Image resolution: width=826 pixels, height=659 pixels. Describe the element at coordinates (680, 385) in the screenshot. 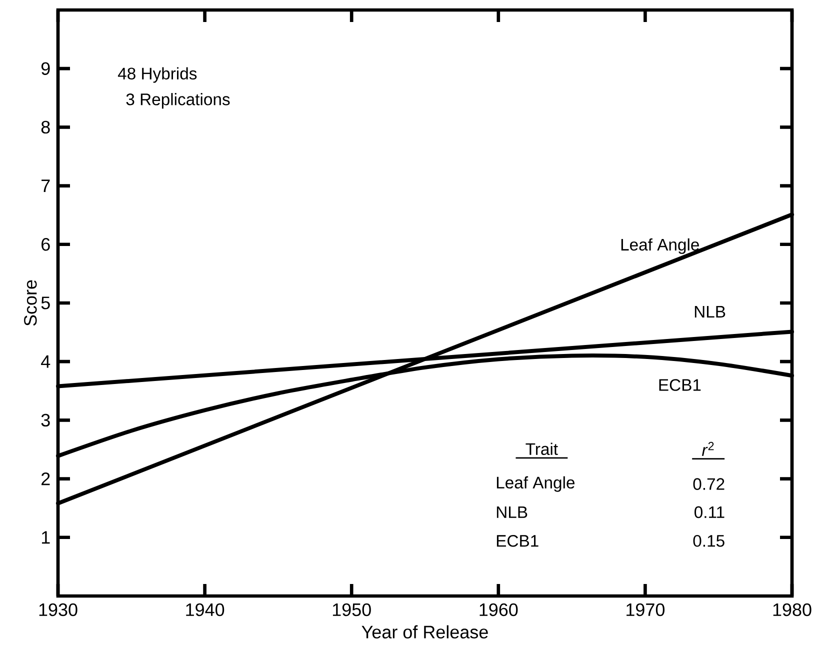

I see `series-label: ECB1` at that location.